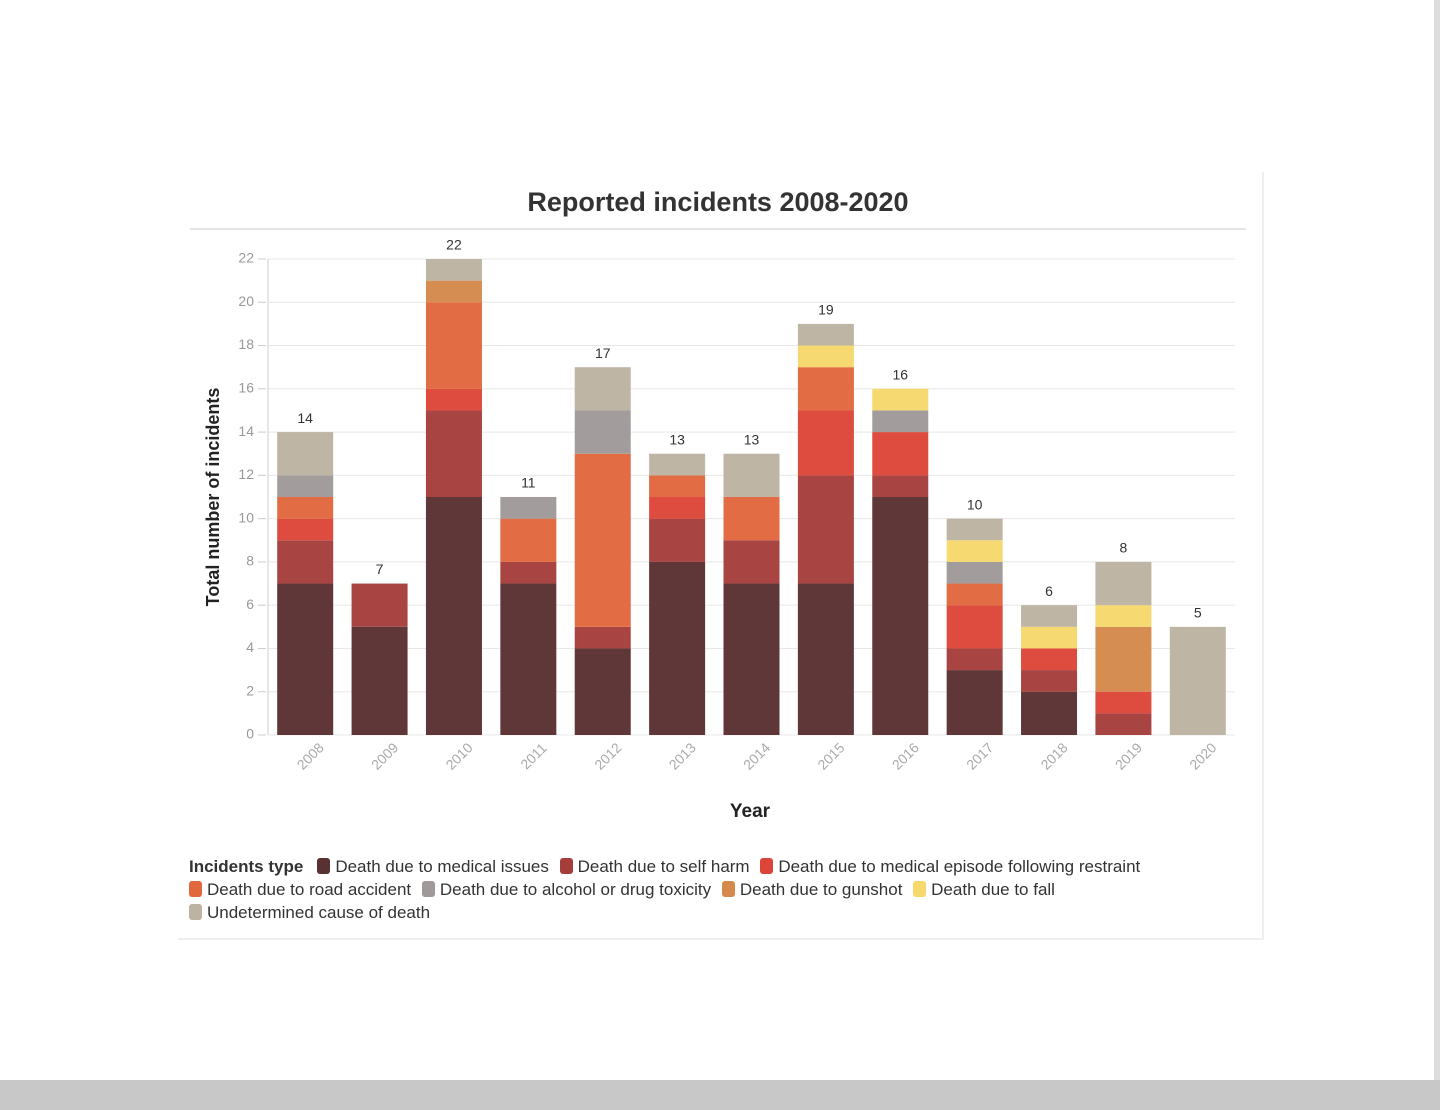 Image resolution: width=1440 pixels, height=1110 pixels. Describe the element at coordinates (442, 866) in the screenshot. I see `legend-label: Death due to medical issues` at that location.